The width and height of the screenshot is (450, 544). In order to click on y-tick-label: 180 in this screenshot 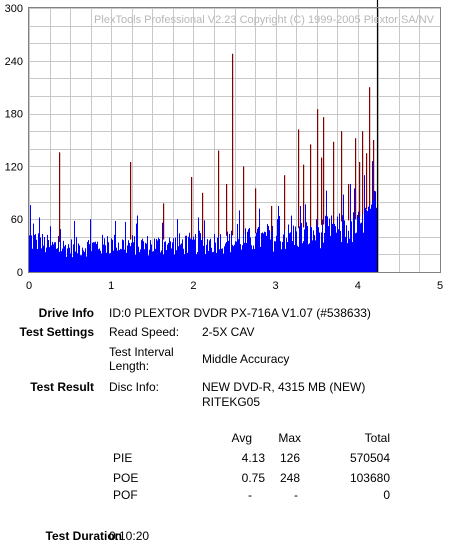, I will do `click(14, 115)`.